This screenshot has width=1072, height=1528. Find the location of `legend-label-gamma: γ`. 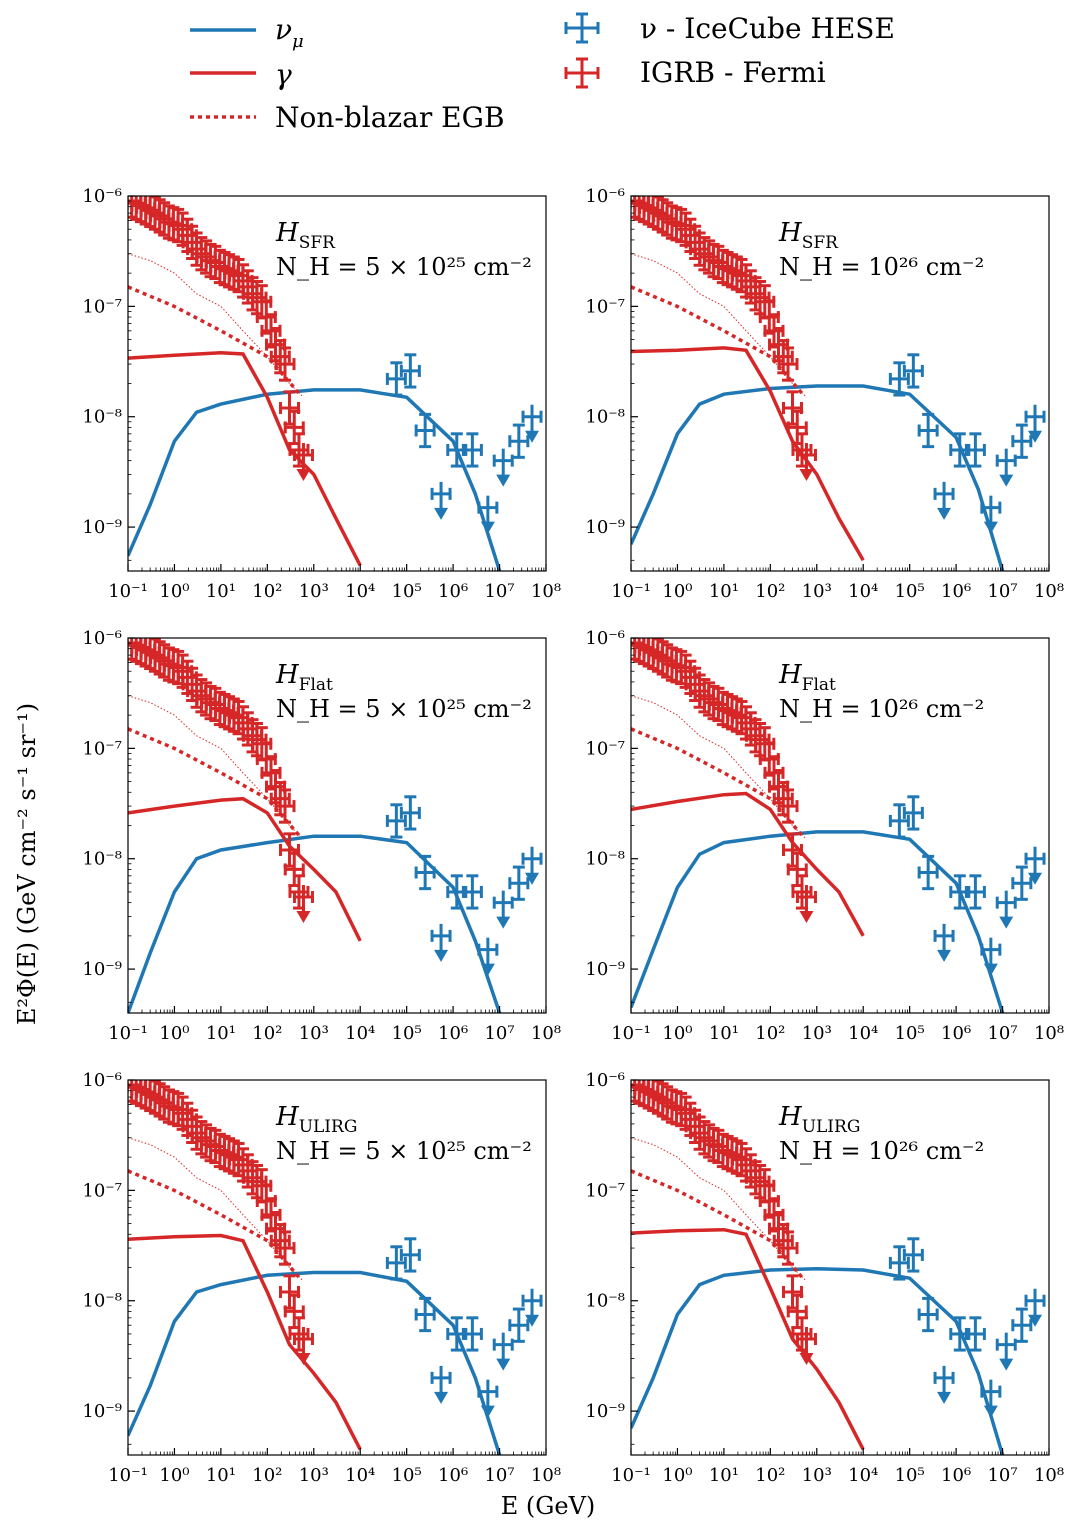

legend-label-gamma: γ is located at coordinates (283, 74).